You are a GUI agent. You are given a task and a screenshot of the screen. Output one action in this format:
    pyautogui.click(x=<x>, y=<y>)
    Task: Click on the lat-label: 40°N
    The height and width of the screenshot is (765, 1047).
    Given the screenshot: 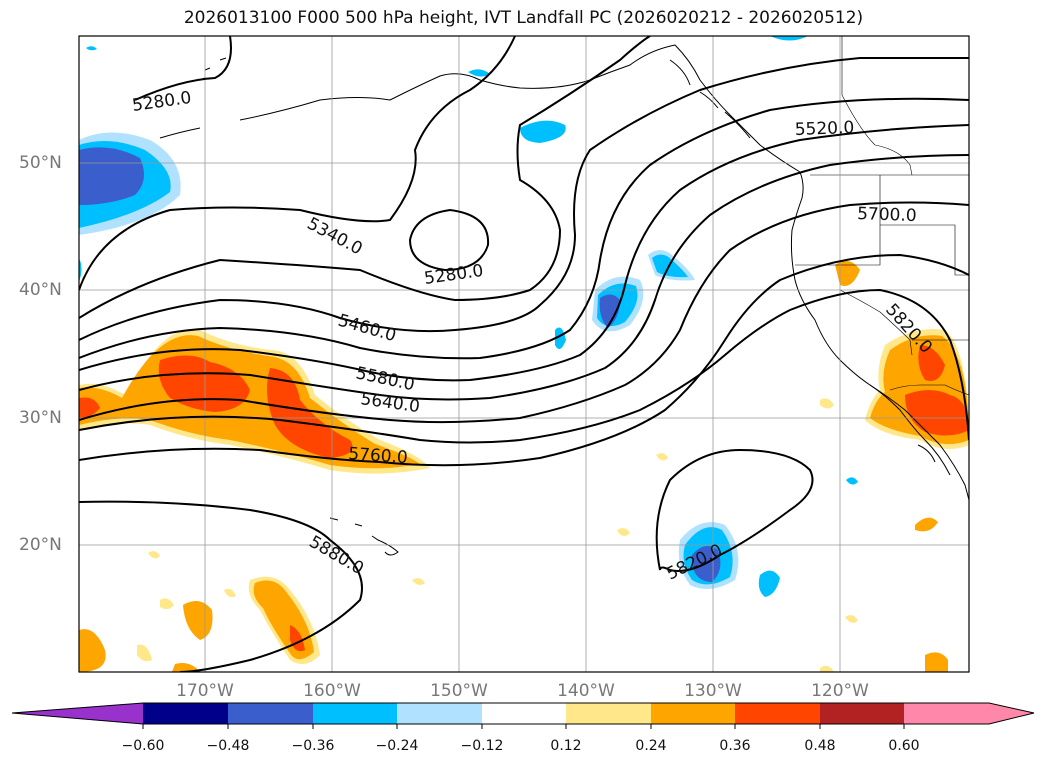 What is the action you would take?
    pyautogui.click(x=40, y=290)
    